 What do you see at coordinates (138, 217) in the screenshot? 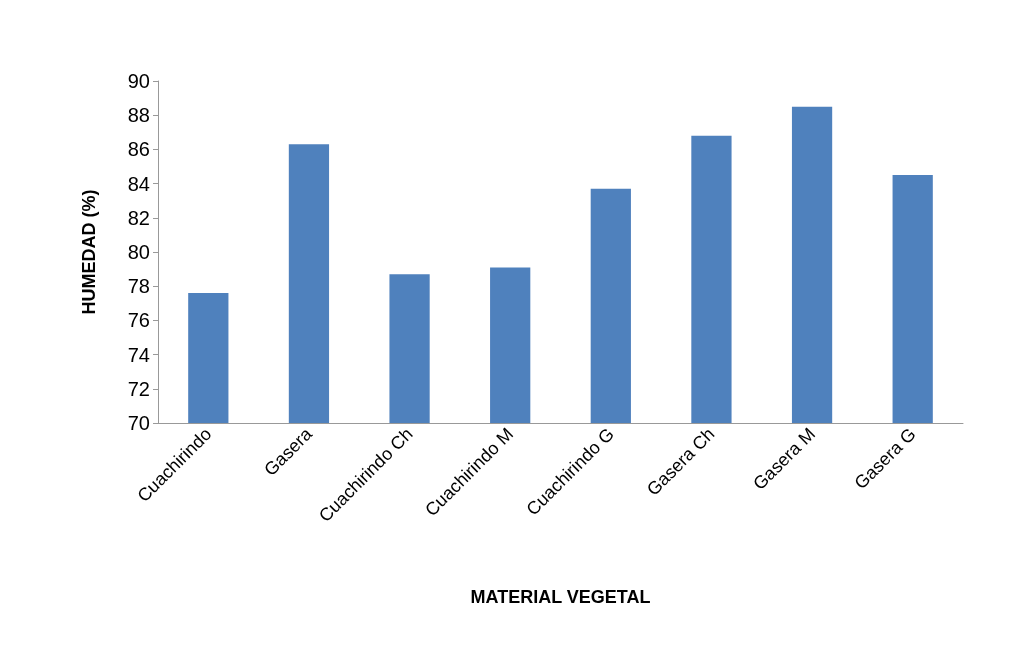
I see `y-tick-label: 82` at bounding box center [138, 217].